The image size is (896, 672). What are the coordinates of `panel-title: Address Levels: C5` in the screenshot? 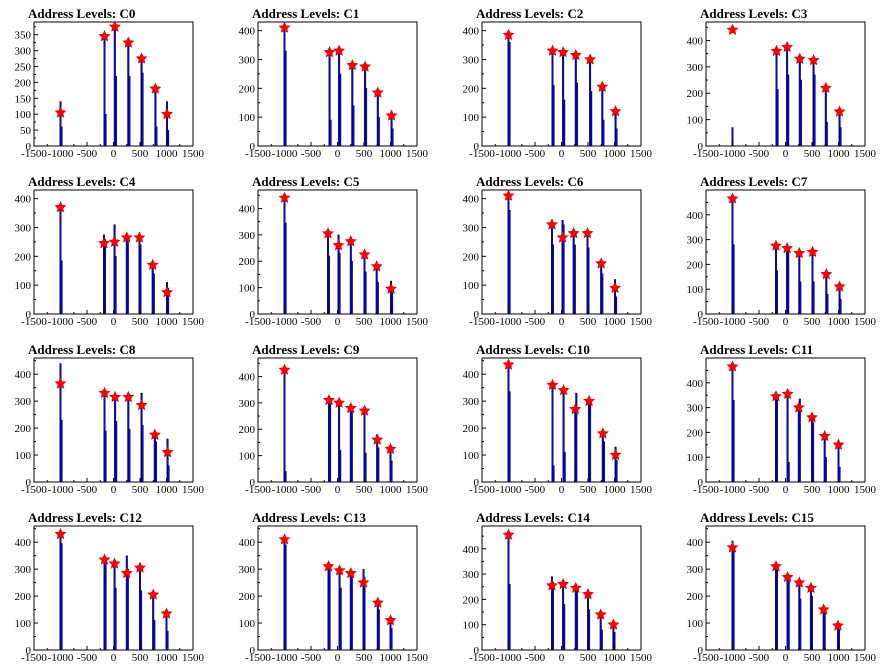 It's located at (306, 181).